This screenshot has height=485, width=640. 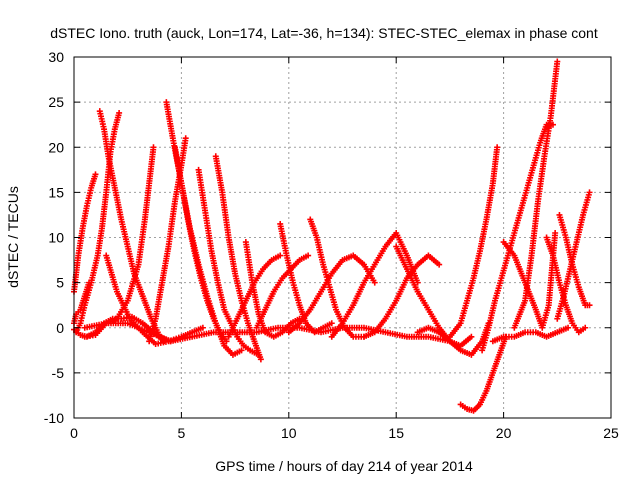 What do you see at coordinates (396, 433) in the screenshot?
I see `x-tick-label: 15` at bounding box center [396, 433].